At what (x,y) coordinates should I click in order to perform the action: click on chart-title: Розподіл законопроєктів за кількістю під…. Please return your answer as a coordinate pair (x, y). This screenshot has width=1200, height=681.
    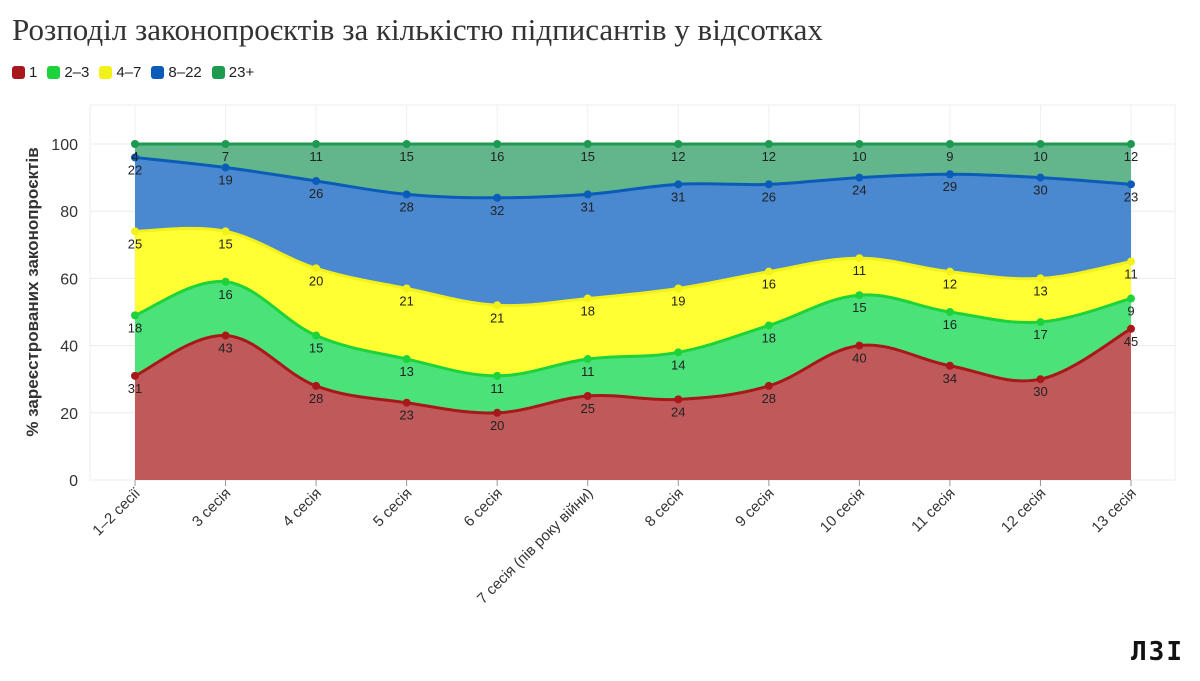
    Looking at the image, I should click on (417, 29).